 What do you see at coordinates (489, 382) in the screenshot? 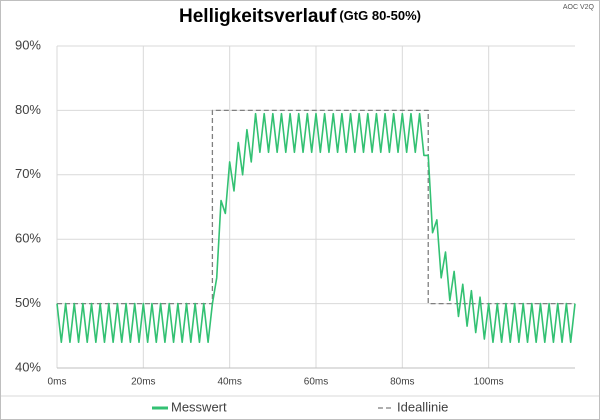
I see `x-tick-label: 100ms` at bounding box center [489, 382].